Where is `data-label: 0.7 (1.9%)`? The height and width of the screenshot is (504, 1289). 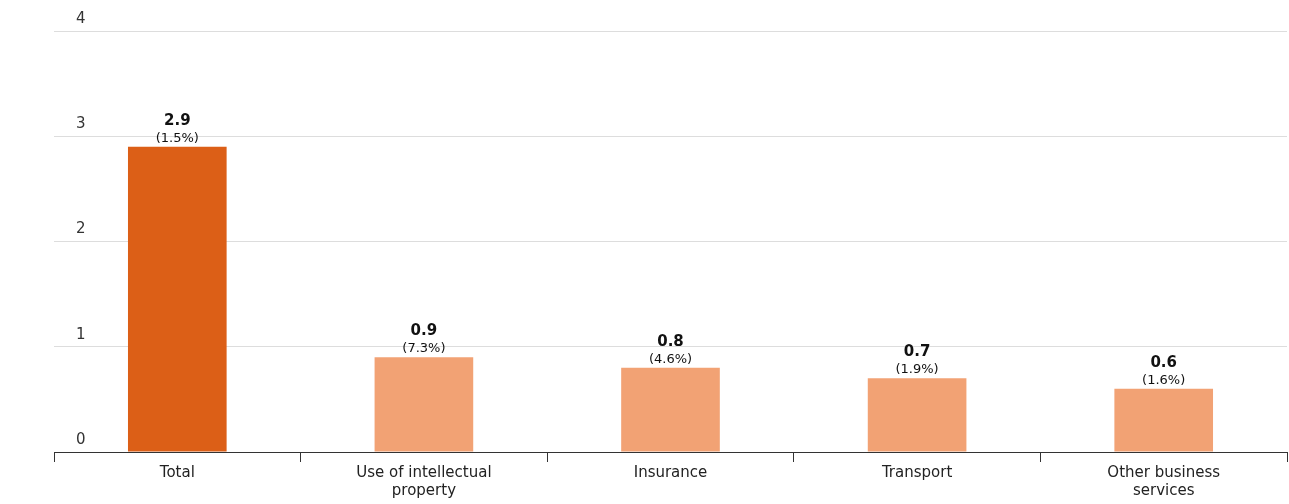 data-label: 0.7 (1.9%) is located at coordinates (917, 359).